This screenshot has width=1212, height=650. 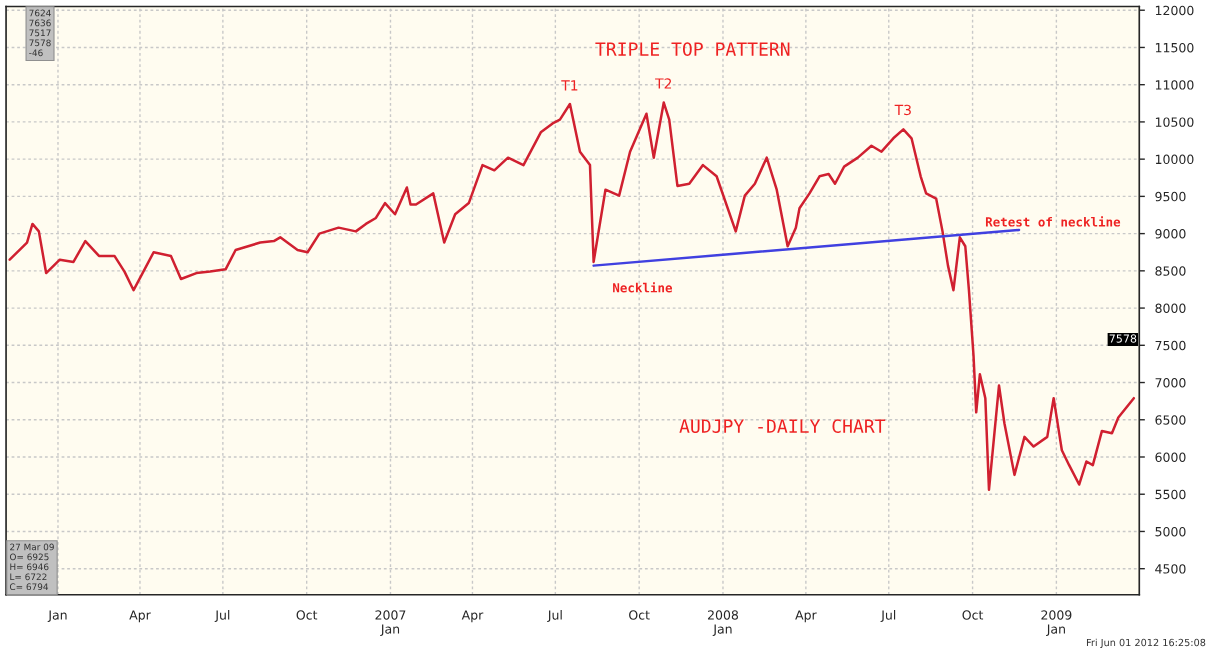 What do you see at coordinates (692, 49) in the screenshot?
I see `annotation: TRIPLE TOP PATTERN` at bounding box center [692, 49].